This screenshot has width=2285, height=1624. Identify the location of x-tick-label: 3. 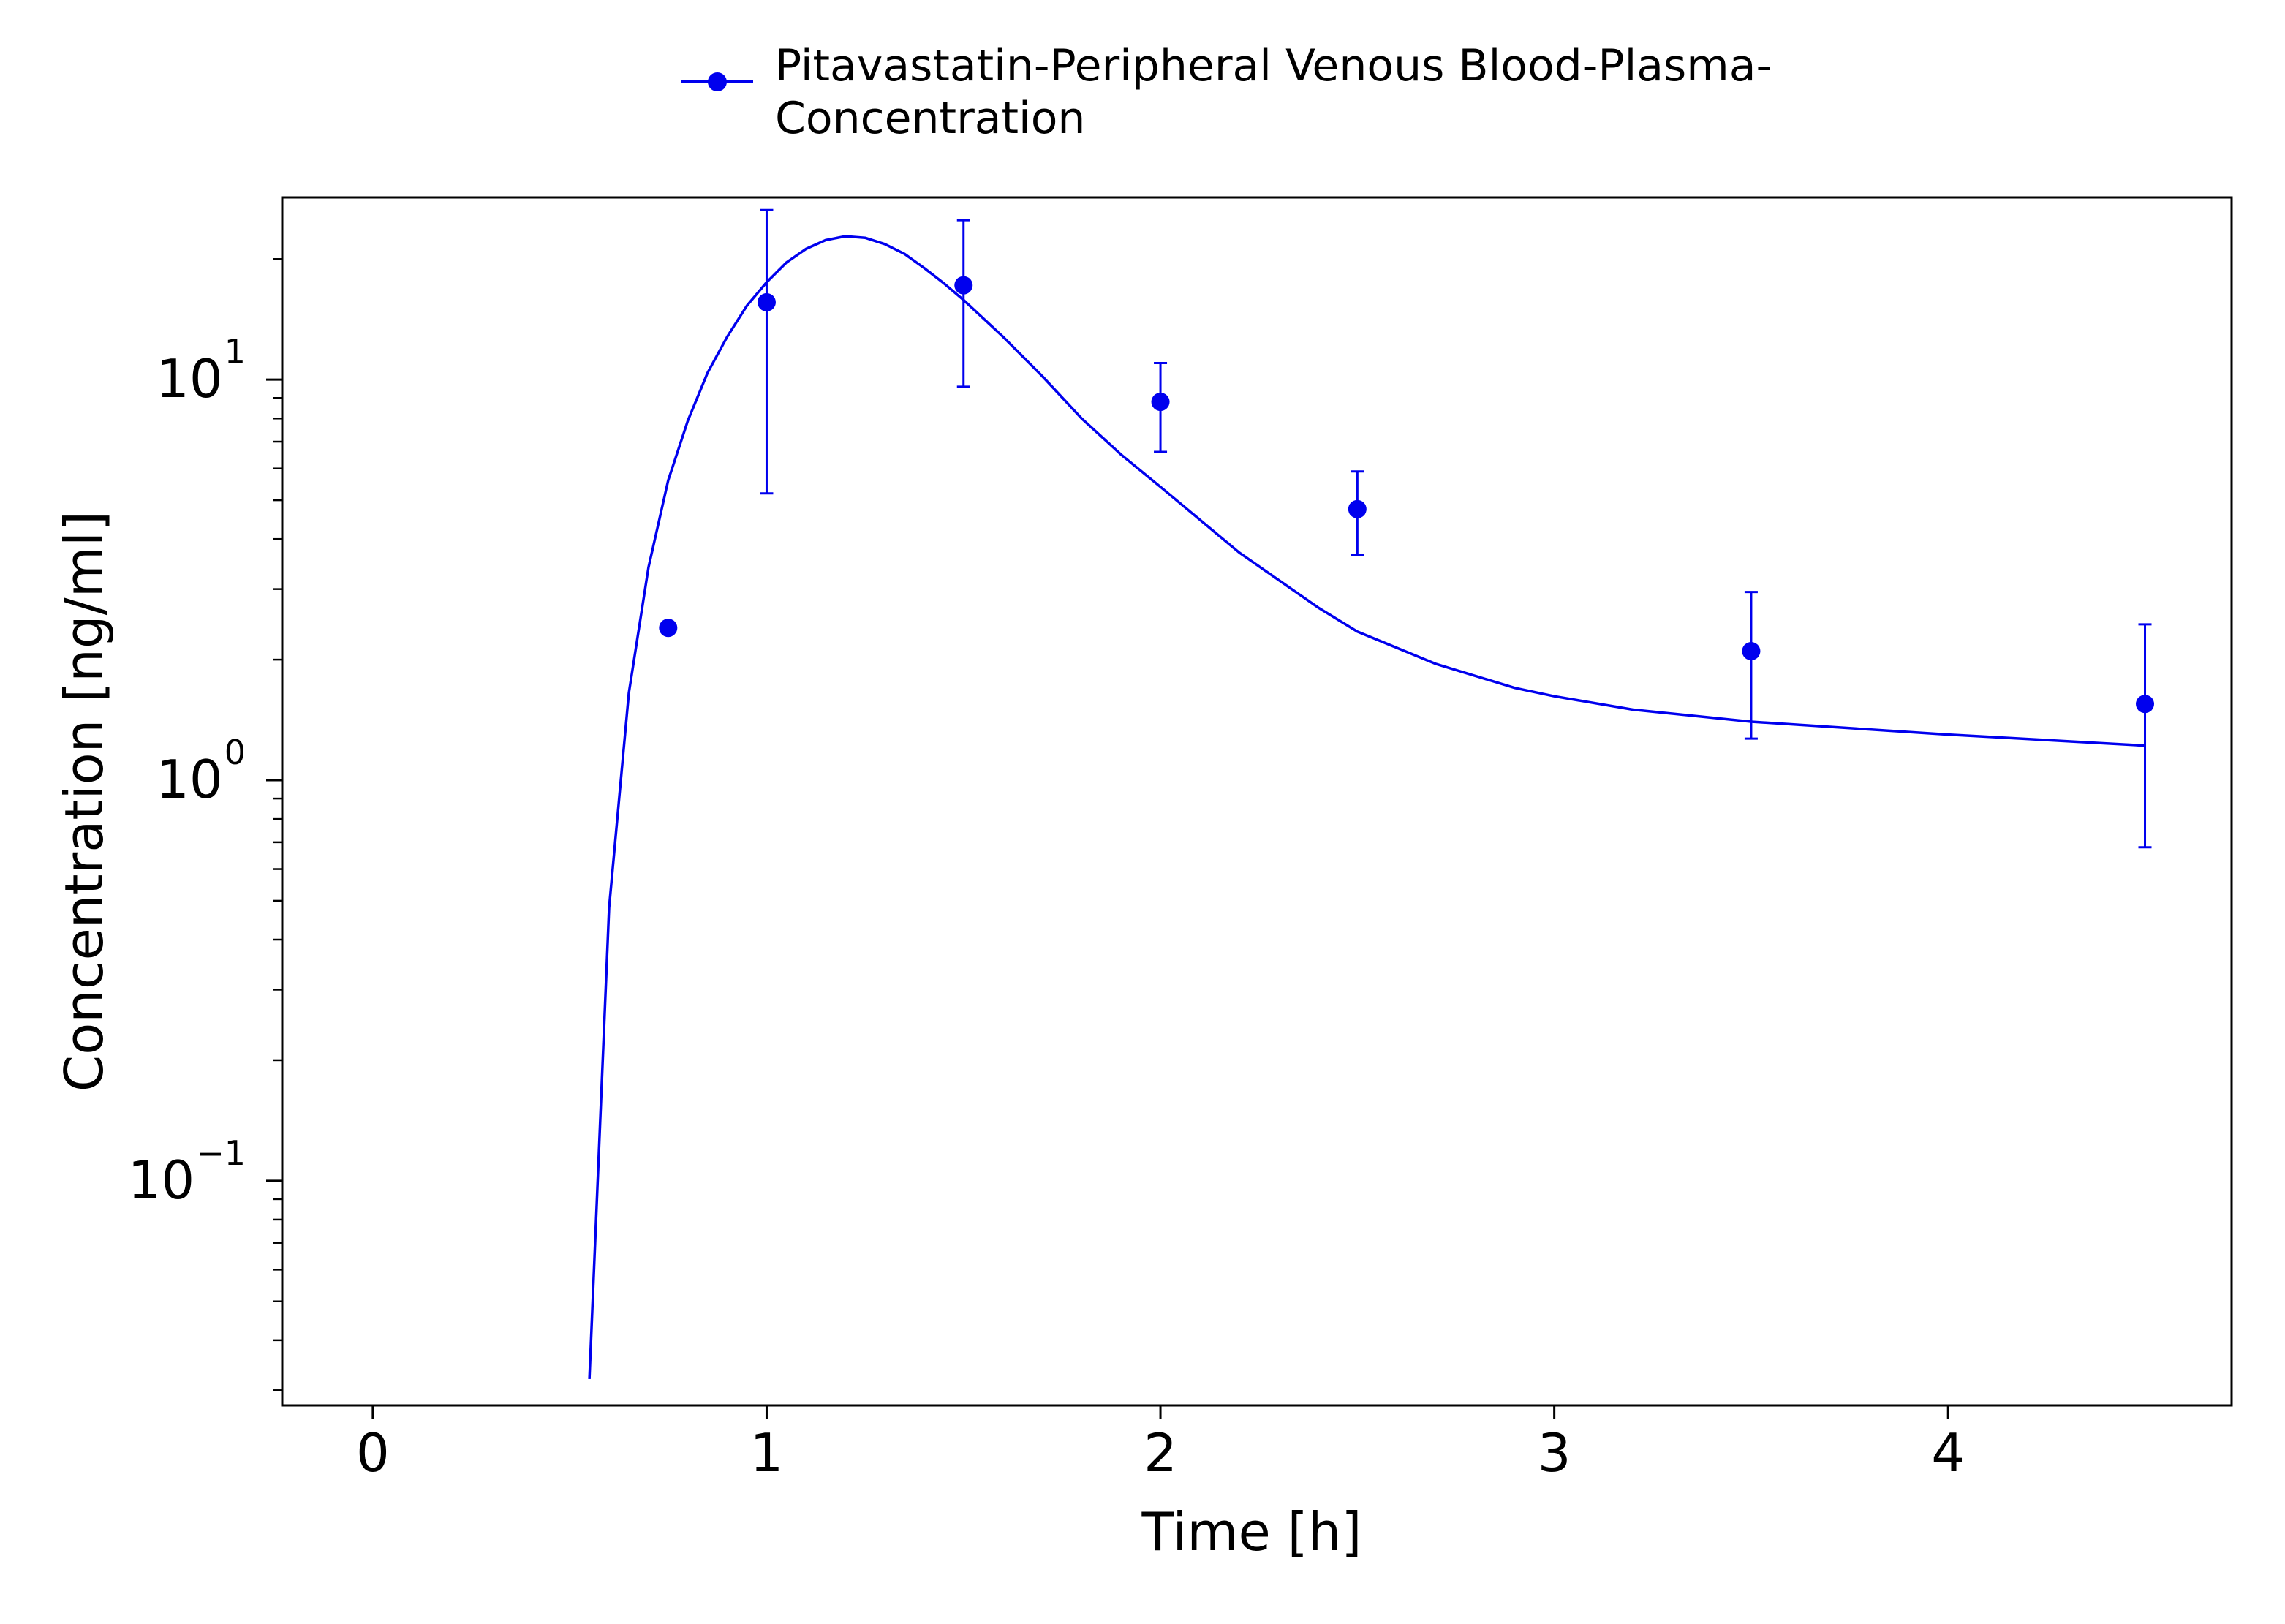
(1554, 1453).